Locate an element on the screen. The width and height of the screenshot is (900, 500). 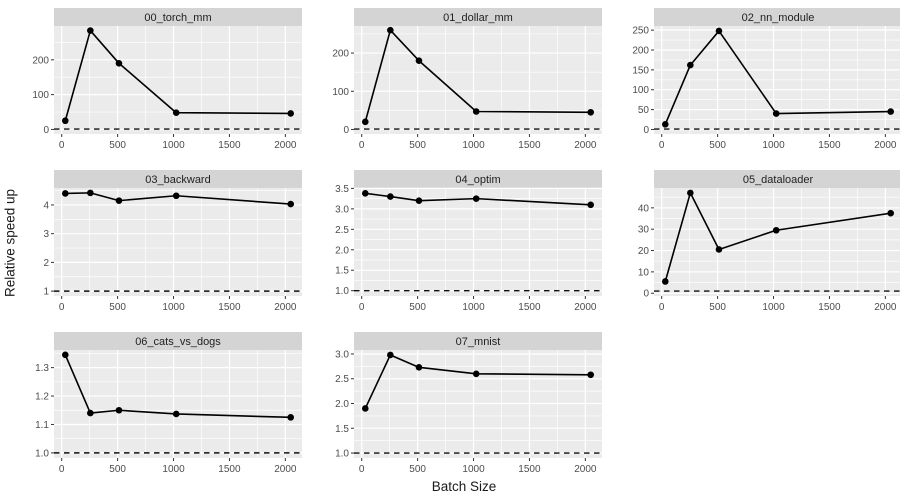
y-axis-title: Relative speed up is located at coordinates (10, 243).